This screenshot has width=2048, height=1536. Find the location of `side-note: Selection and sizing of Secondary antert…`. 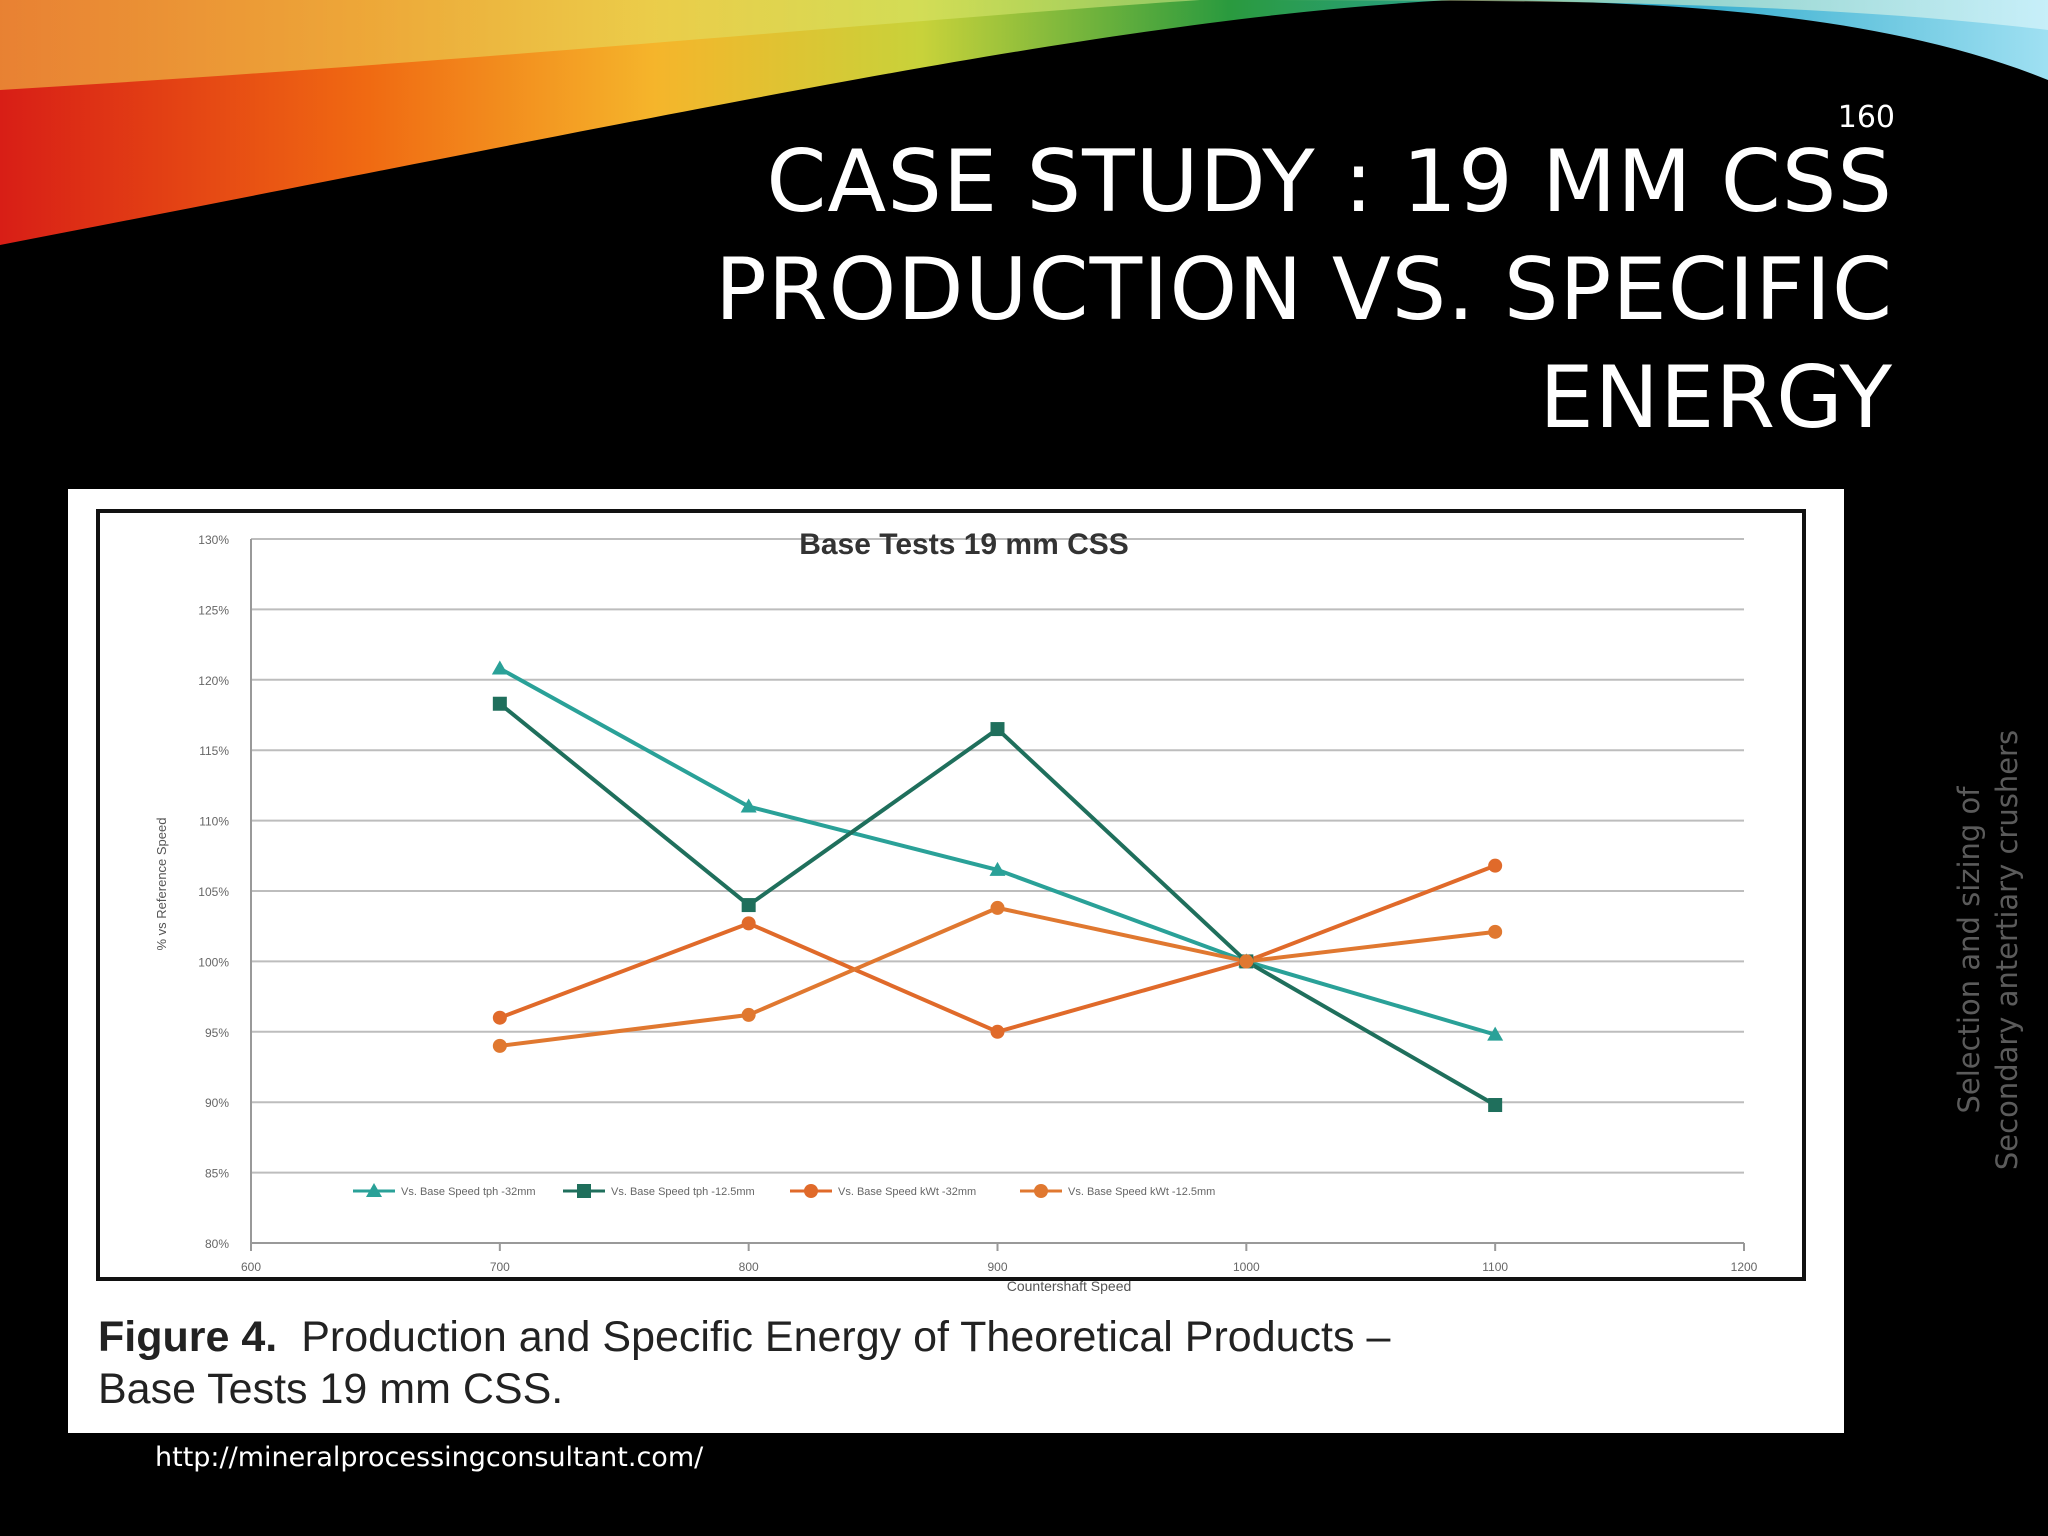

side-note: Selection and sizing of Secondary antert… is located at coordinates (1988, 950).